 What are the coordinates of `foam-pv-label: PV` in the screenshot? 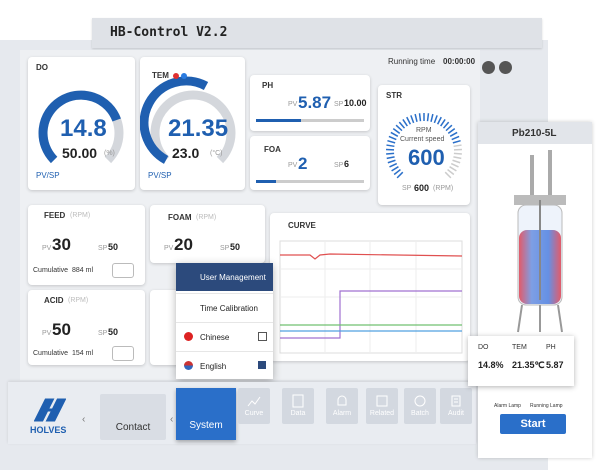 It's located at (169, 248).